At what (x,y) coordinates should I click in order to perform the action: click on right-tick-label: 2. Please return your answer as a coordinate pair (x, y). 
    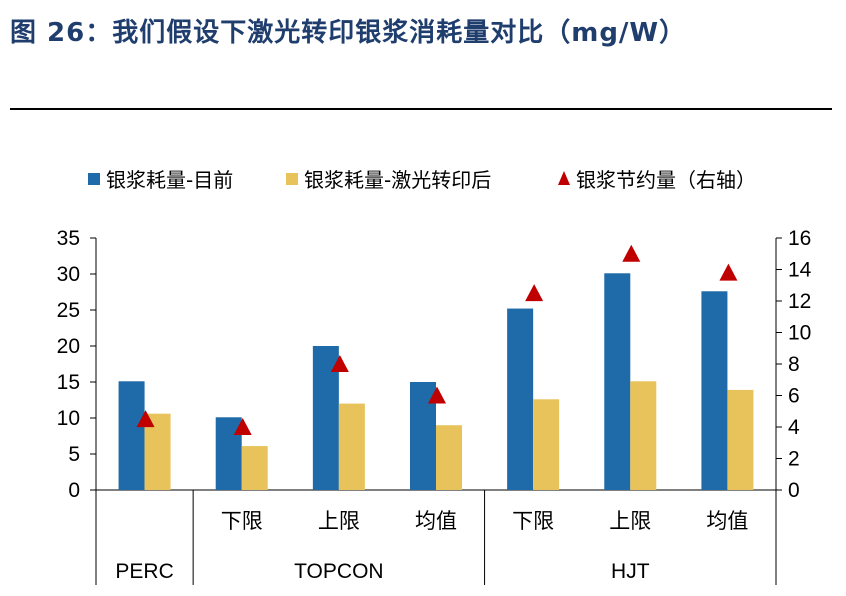
    Looking at the image, I should click on (794, 459).